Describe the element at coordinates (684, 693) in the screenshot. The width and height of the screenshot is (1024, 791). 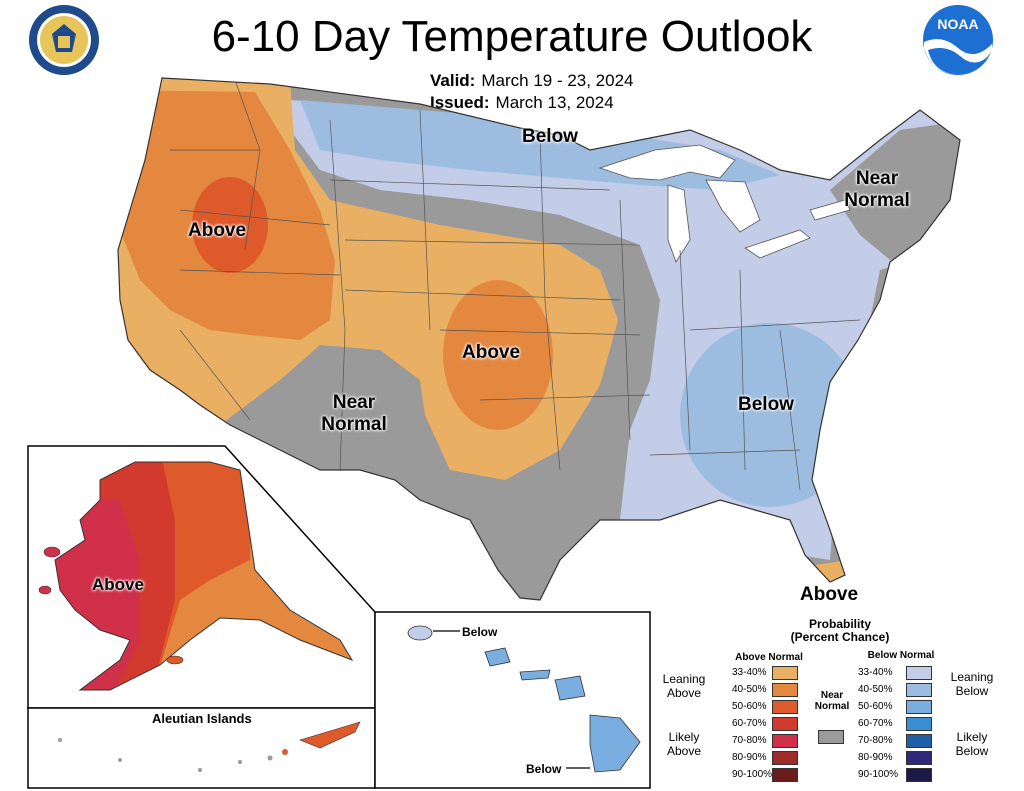
I see `leaning-above-line2: Above` at that location.